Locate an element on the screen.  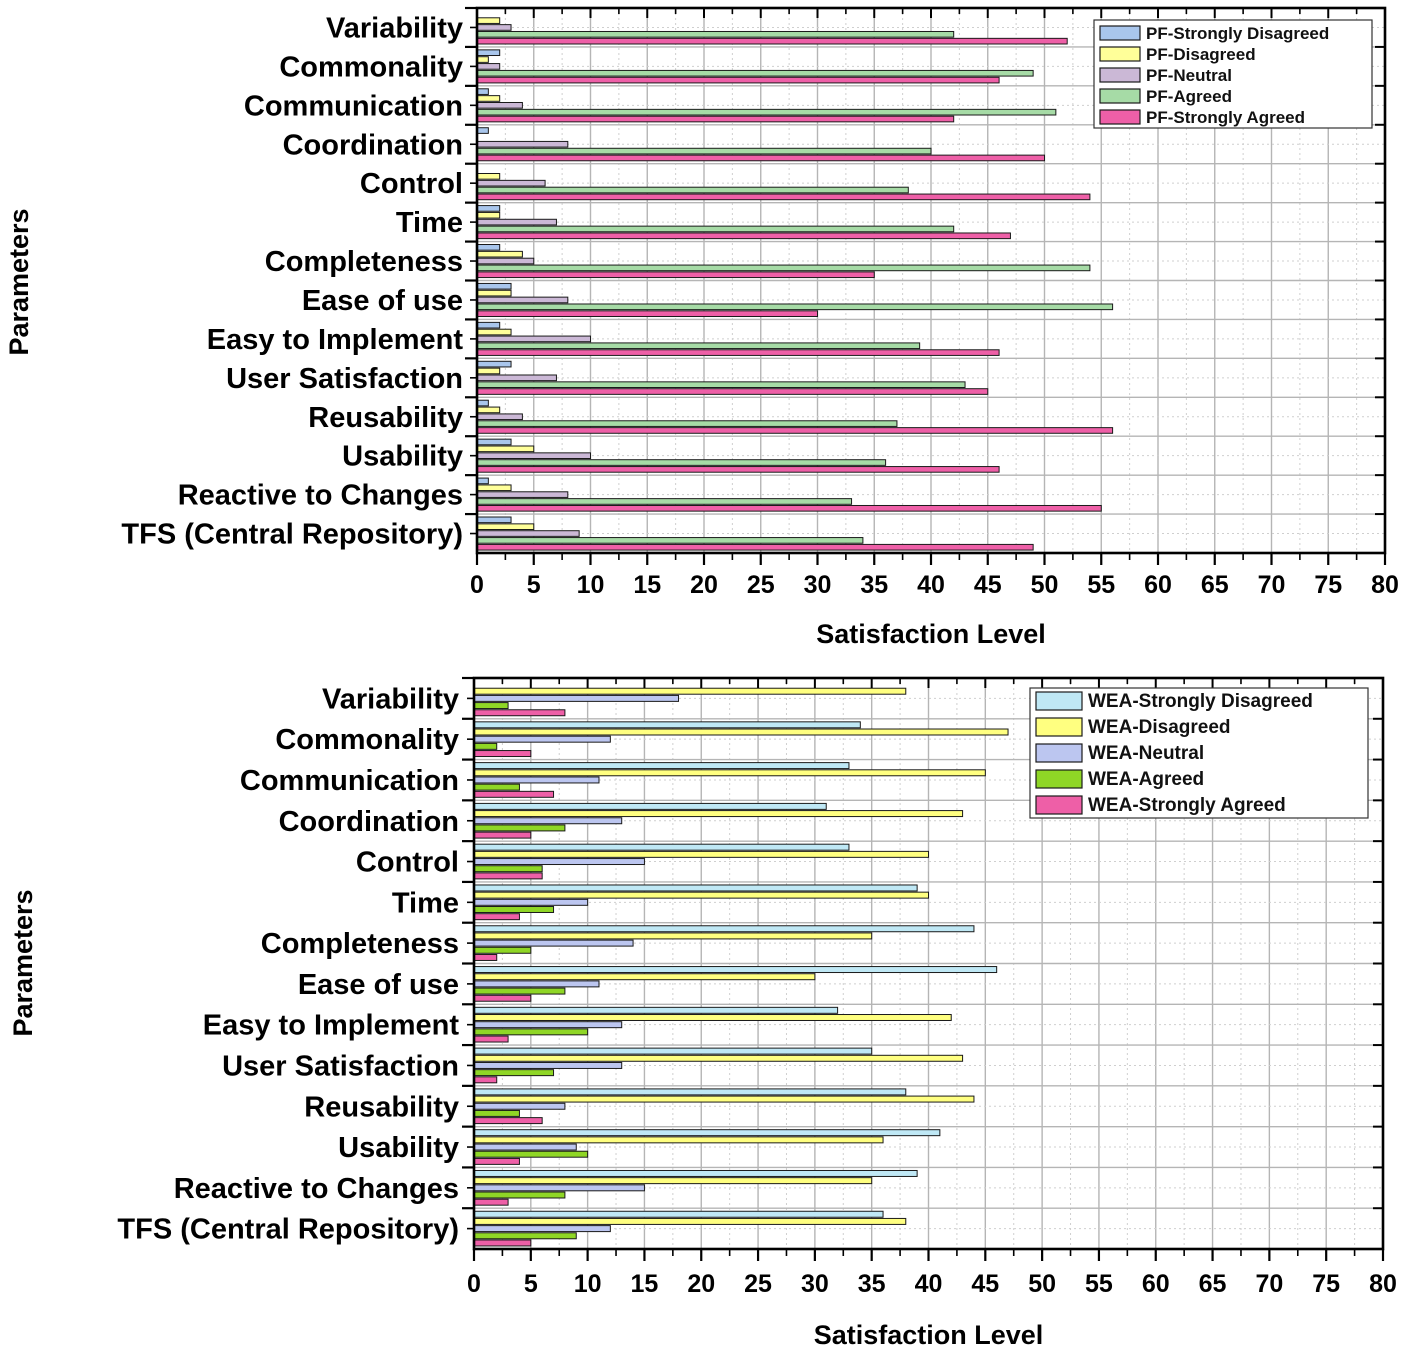
y-tick-label: Communication is located at coordinates (353, 106).